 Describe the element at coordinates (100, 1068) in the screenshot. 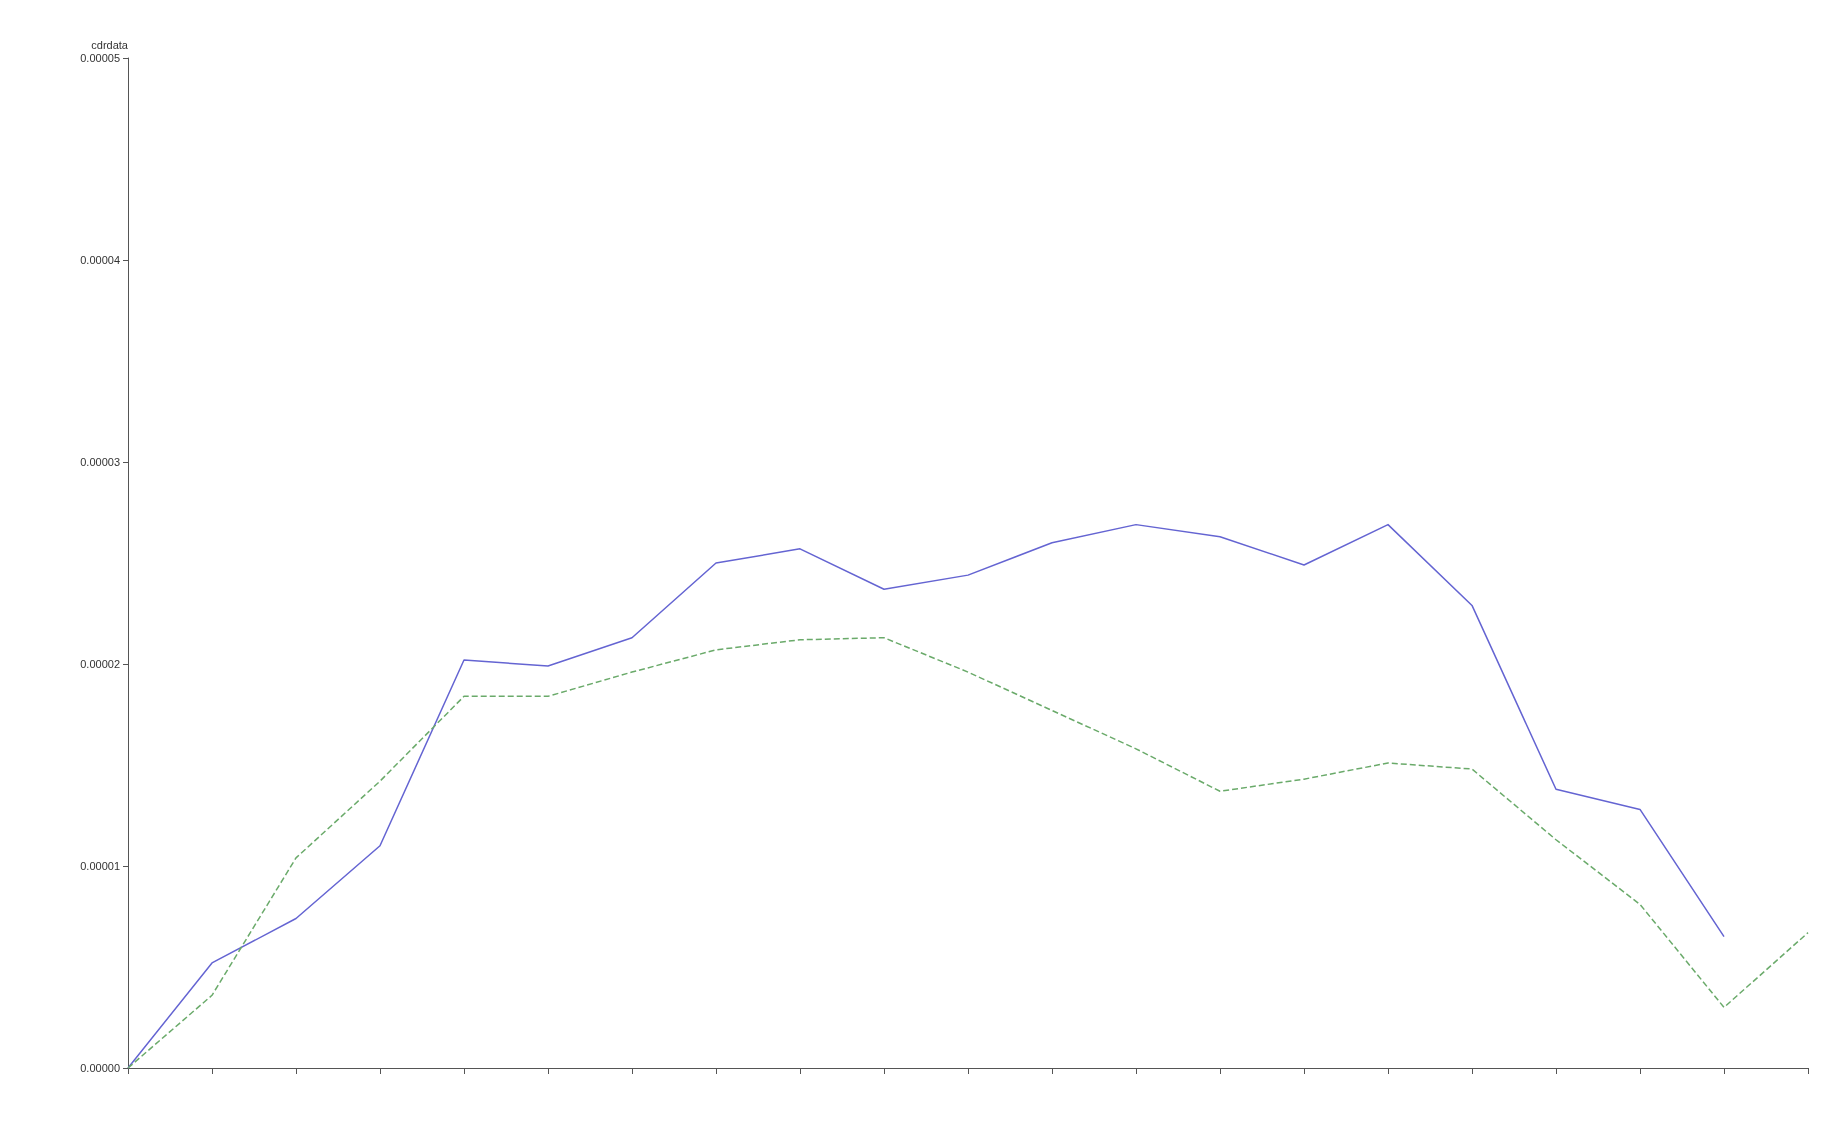

I see `y-tick-label: 0.00000` at that location.